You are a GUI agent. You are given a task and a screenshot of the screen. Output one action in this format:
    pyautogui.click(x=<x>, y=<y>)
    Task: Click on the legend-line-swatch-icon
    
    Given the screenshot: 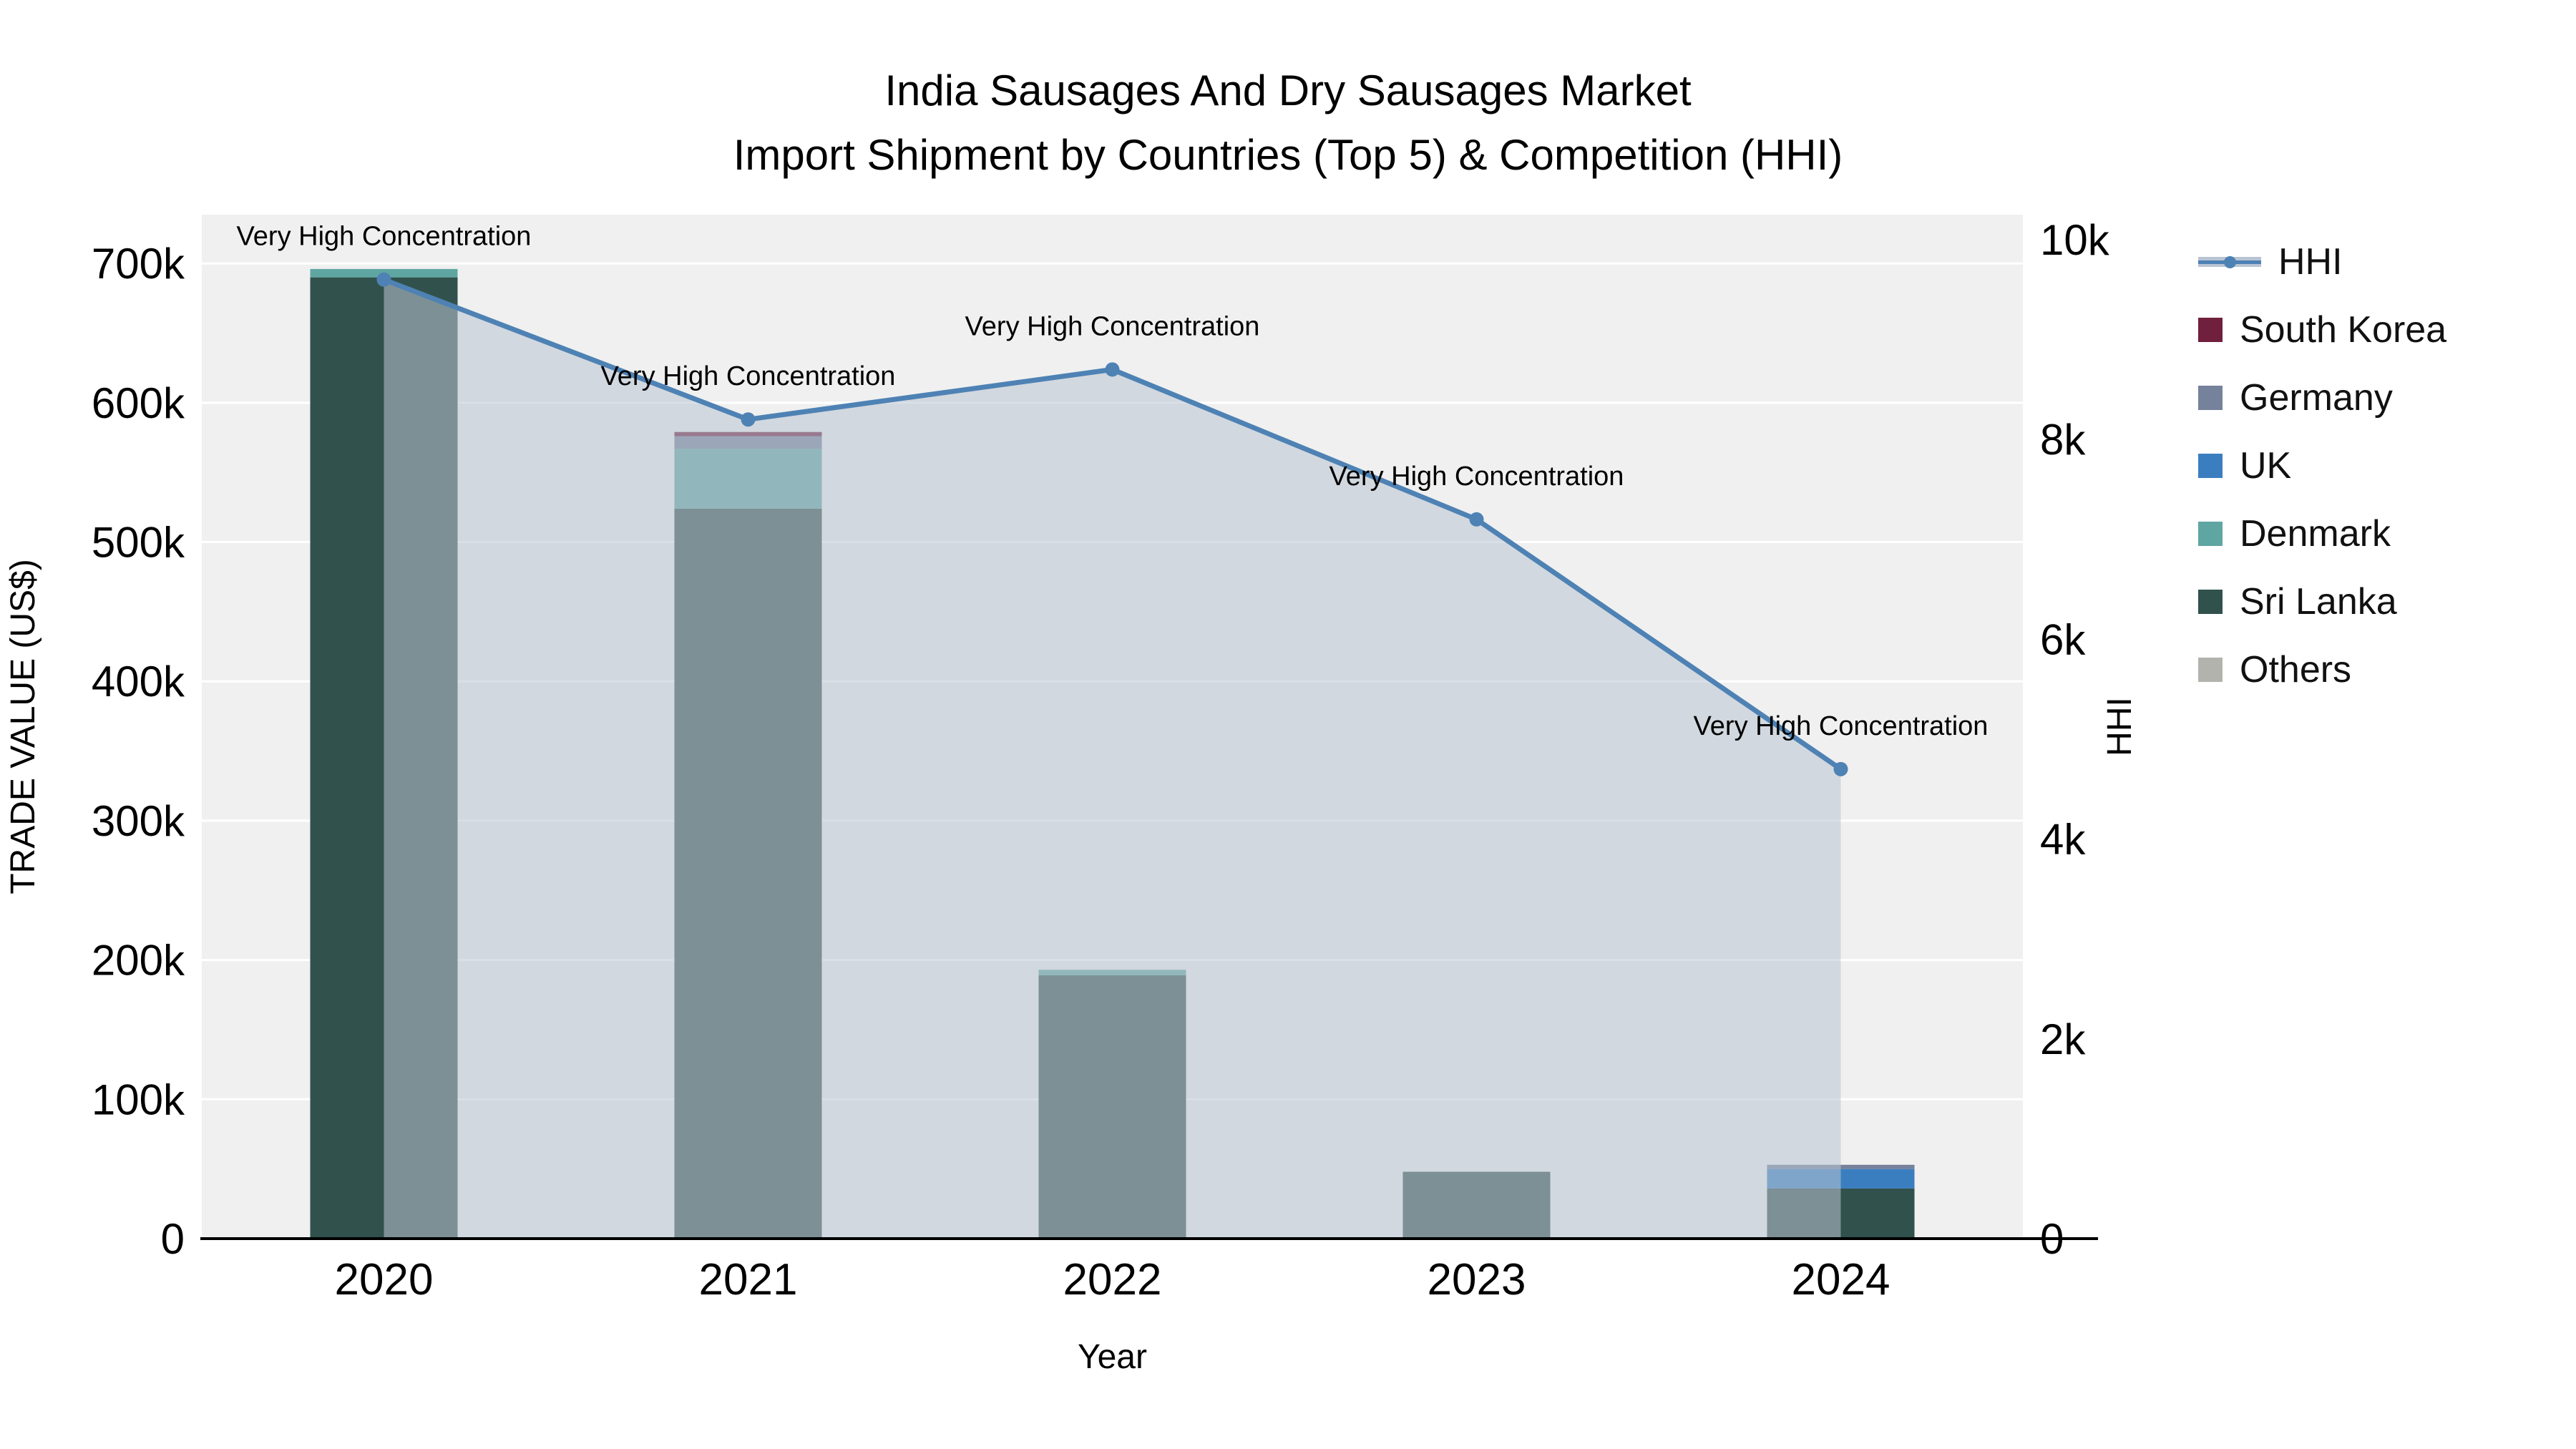 What is the action you would take?
    pyautogui.click(x=2229, y=262)
    